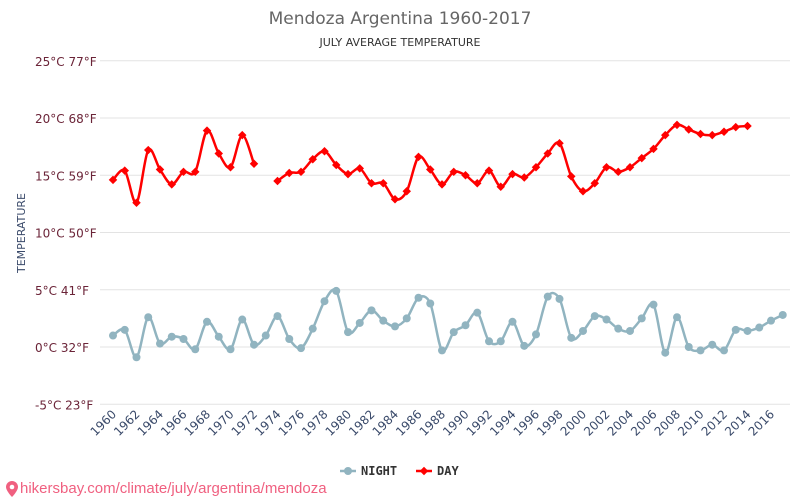 The height and width of the screenshot is (500, 800). What do you see at coordinates (502, 422) in the screenshot?
I see `x-tick-label: 1994` at bounding box center [502, 422].